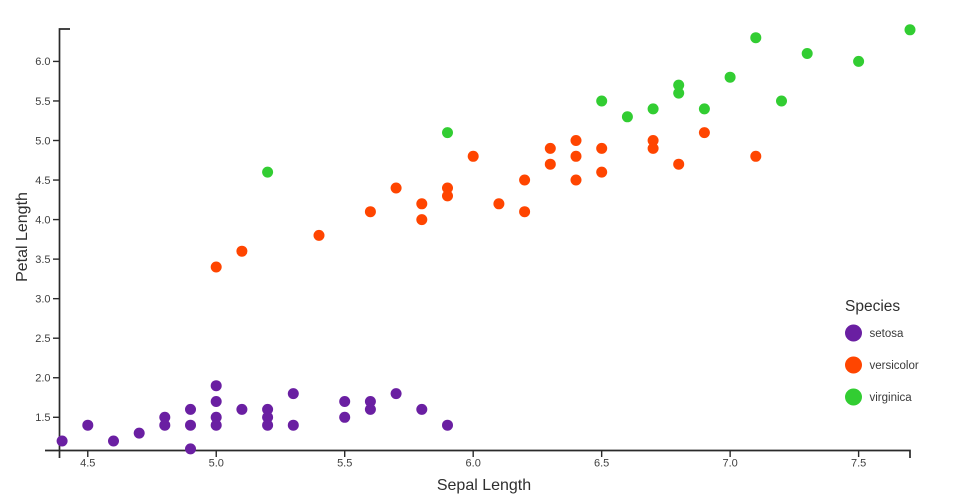 The width and height of the screenshot is (960, 500). I want to click on x-axis-ticks: 4.5 5.0 5.5 6.0 6.5 7.0 7.5, so click(473, 460).